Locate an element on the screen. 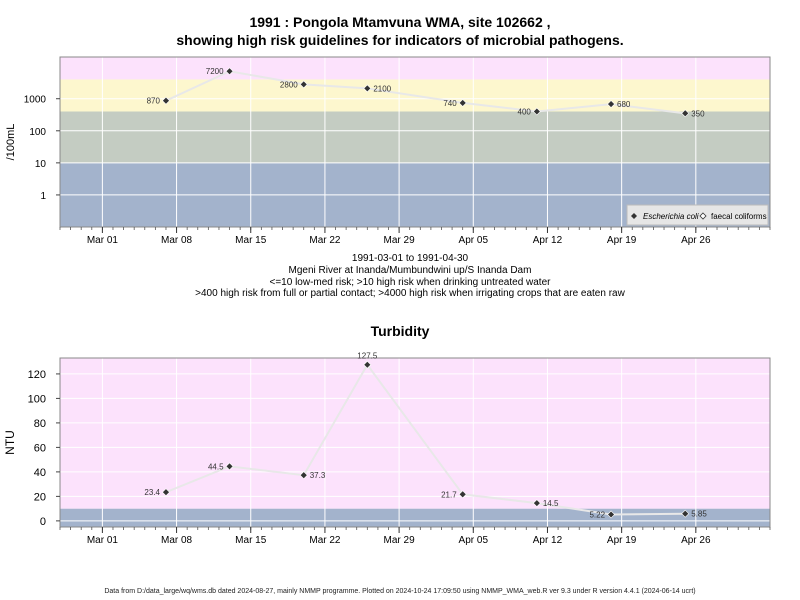 The height and width of the screenshot is (600, 800). ecoli-series-line is located at coordinates (425, 92).